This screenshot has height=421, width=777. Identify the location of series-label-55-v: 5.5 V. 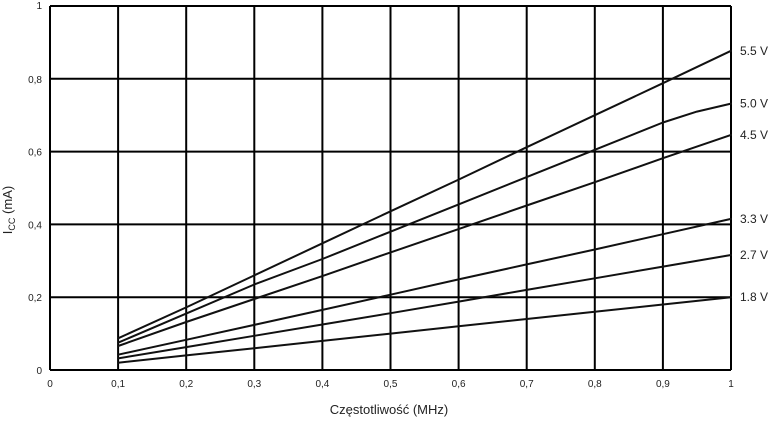
(754, 51).